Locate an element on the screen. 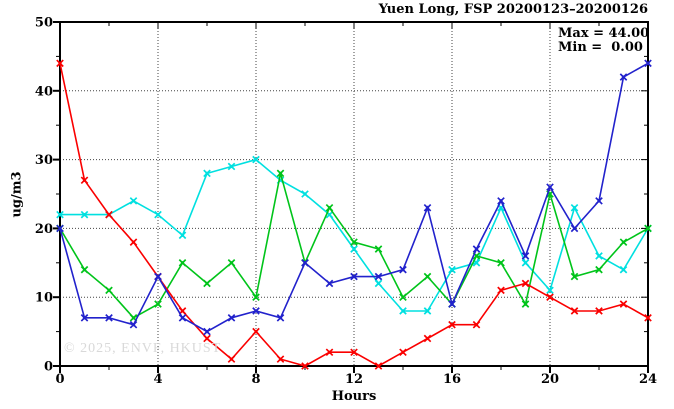 The height and width of the screenshot is (409, 674). chart-title: Yuen Long, FSP 20200123–20200126 is located at coordinates (513, 9).